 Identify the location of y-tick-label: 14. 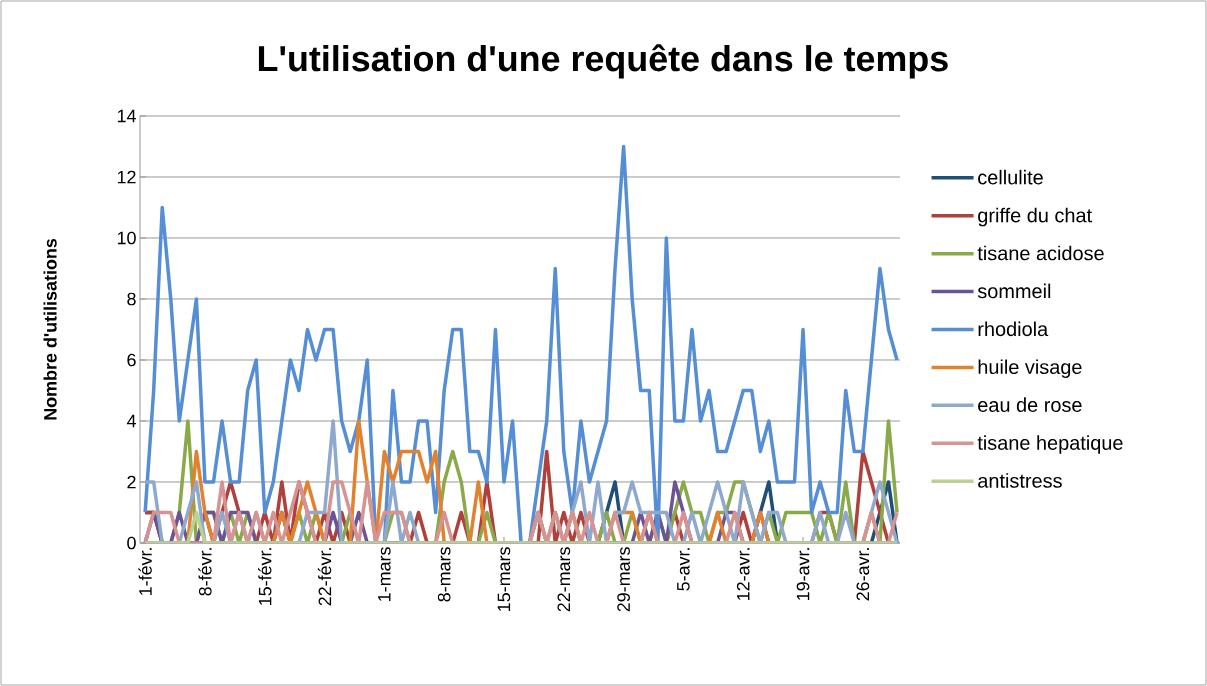
(126, 116).